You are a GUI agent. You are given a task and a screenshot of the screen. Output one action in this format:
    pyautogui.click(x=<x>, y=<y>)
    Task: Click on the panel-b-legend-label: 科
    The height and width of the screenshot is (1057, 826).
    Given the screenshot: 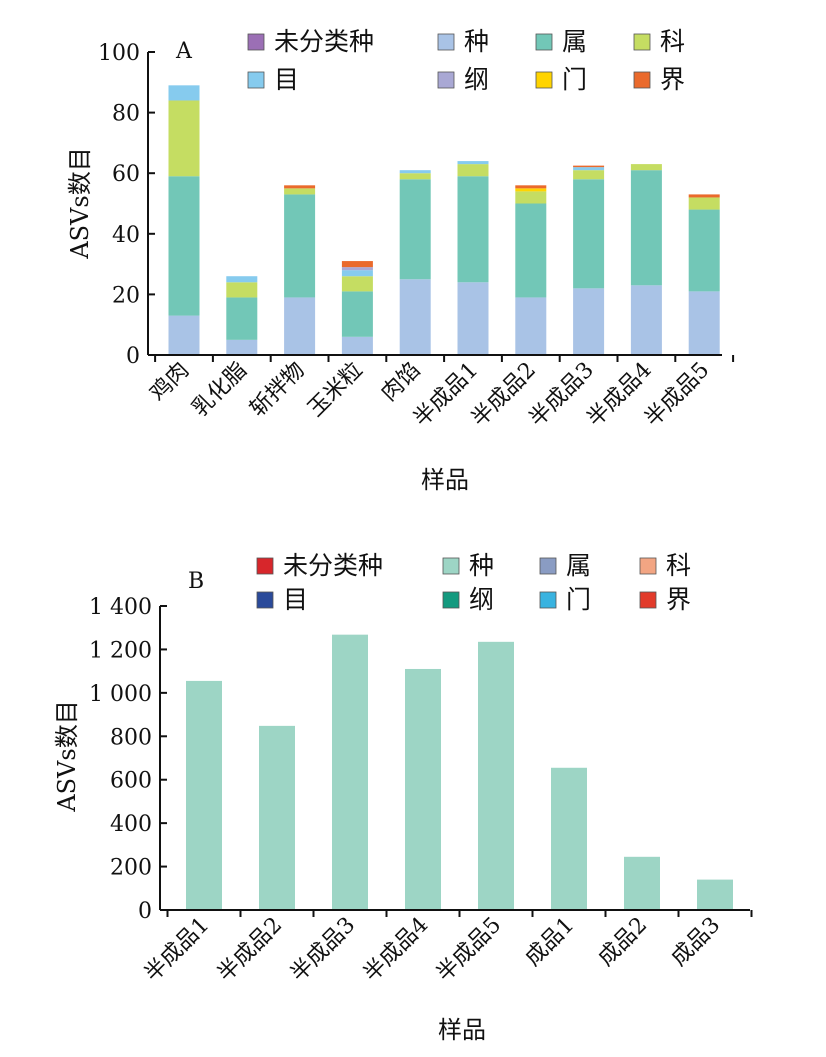 What is the action you would take?
    pyautogui.click(x=678, y=565)
    